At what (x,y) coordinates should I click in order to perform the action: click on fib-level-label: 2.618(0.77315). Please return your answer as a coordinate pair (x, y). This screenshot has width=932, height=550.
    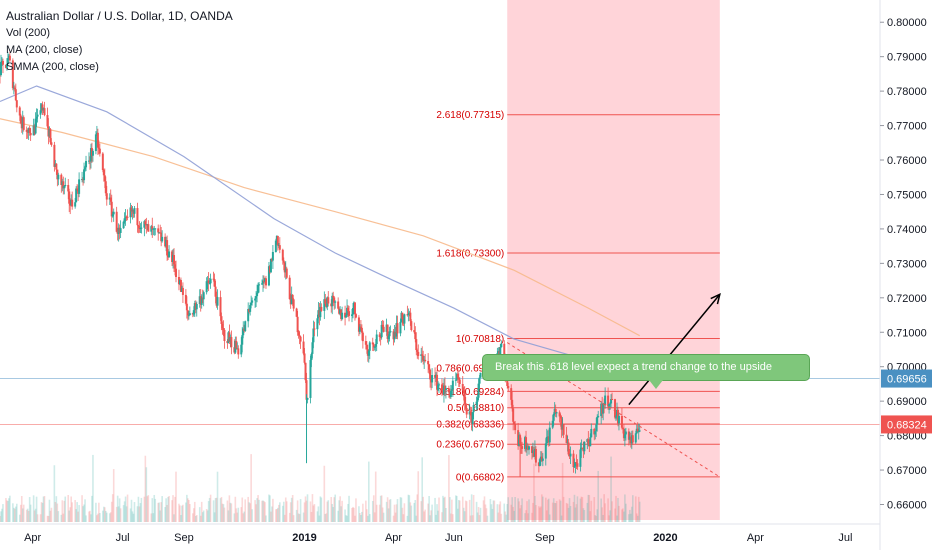
    Looking at the image, I should click on (470, 115).